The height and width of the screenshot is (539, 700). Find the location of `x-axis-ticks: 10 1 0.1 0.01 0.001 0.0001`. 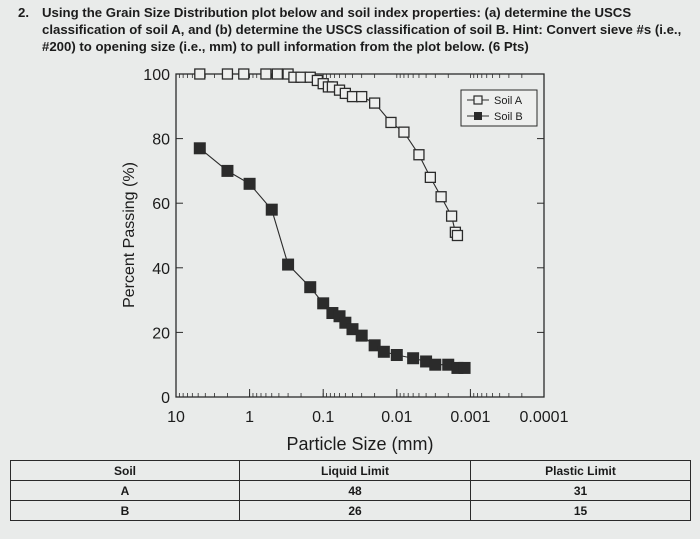

x-axis-ticks: 10 1 0.1 0.01 0.001 0.0001 is located at coordinates (368, 407).